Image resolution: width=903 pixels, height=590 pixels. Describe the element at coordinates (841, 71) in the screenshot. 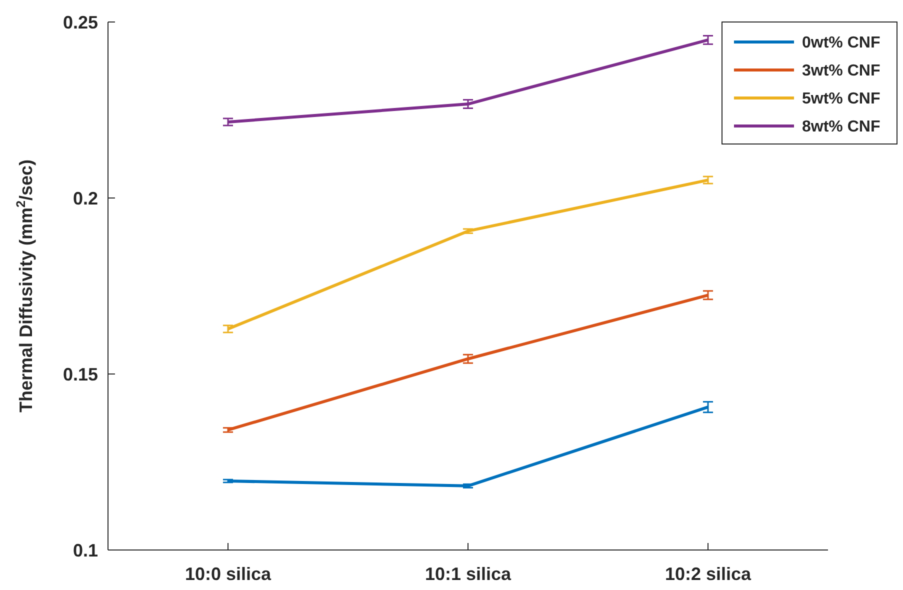

I see `legend-label: 3wt% CNF` at that location.